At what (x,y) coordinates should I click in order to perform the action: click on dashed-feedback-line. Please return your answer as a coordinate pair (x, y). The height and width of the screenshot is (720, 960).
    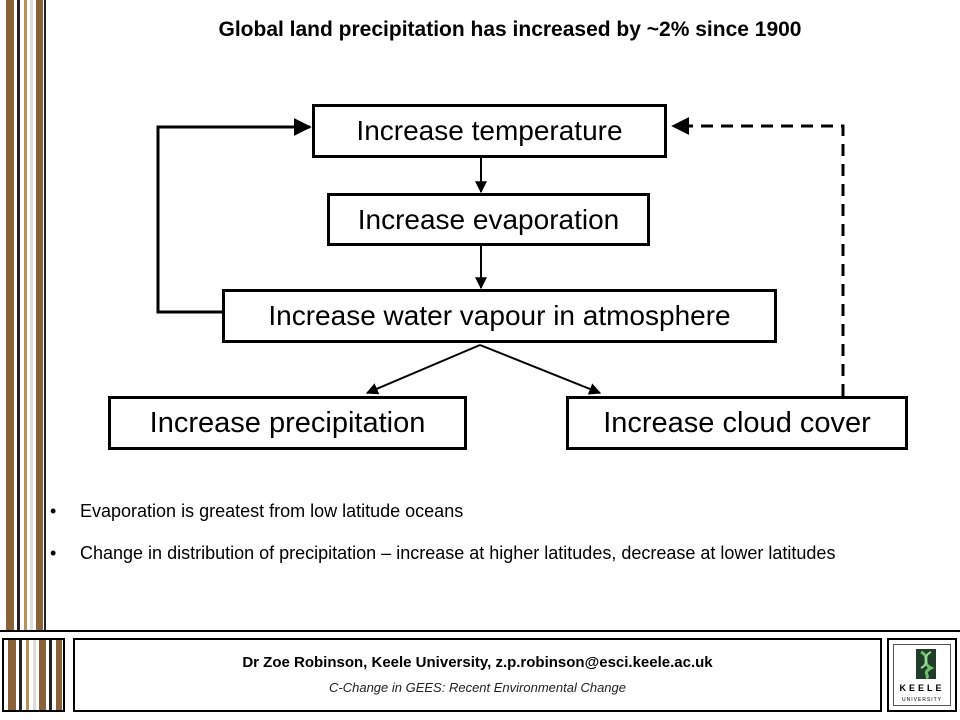
    Looking at the image, I should click on (758, 256).